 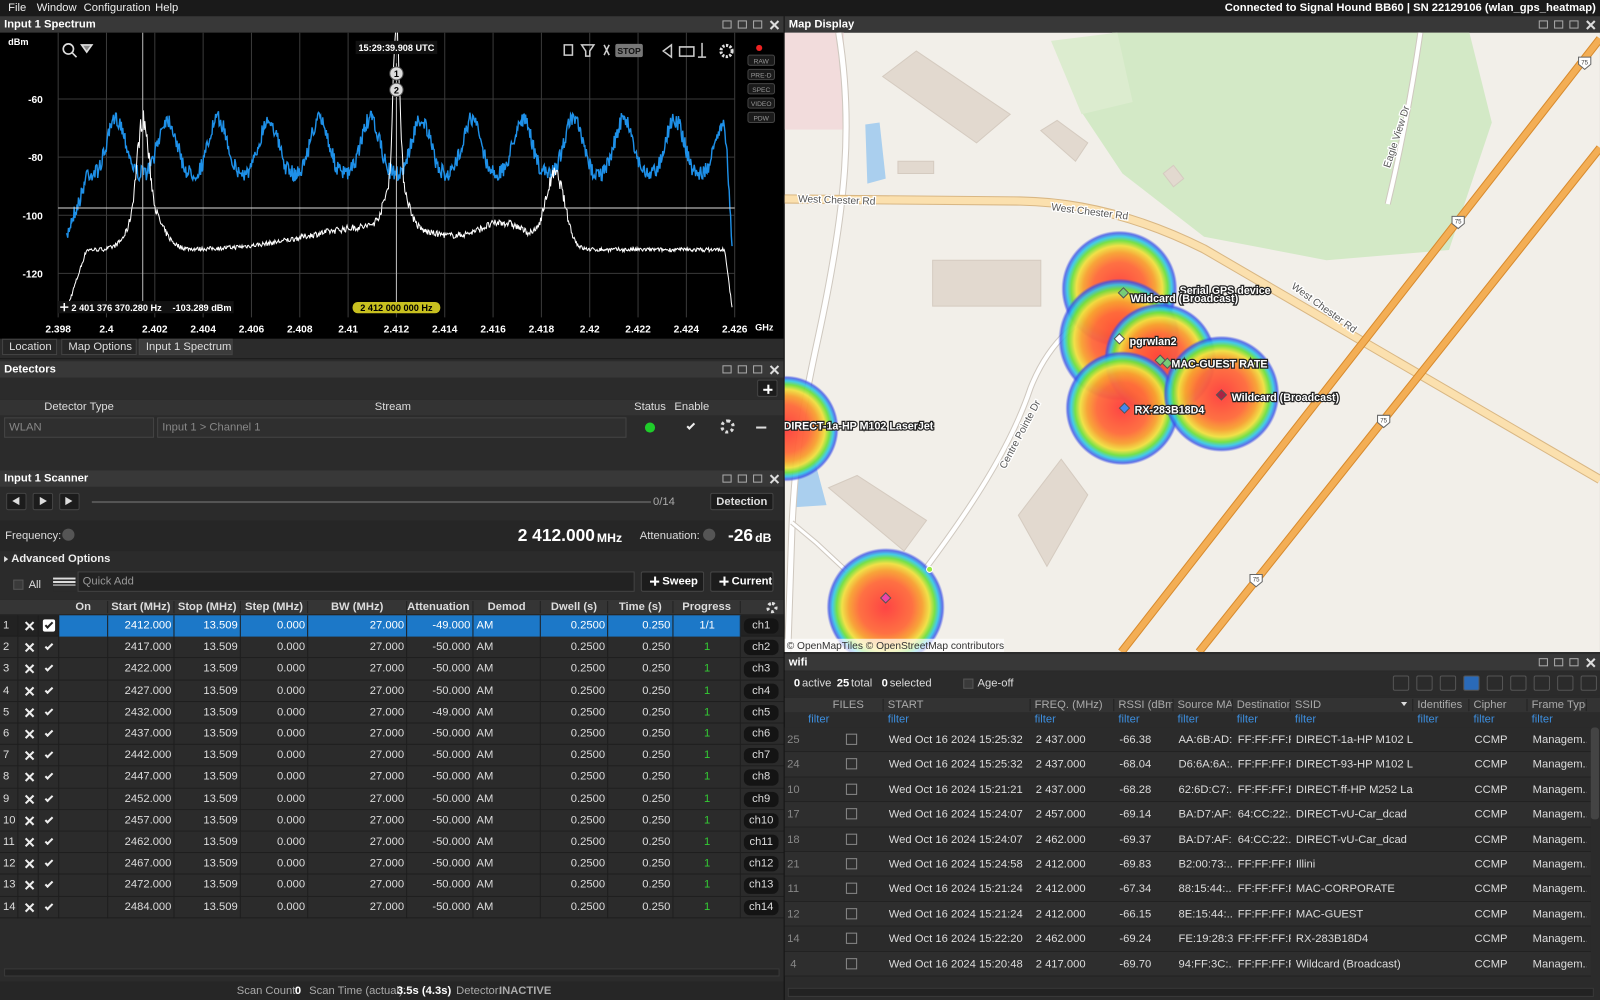 I want to click on current-button-label: Current, so click(x=752, y=581).